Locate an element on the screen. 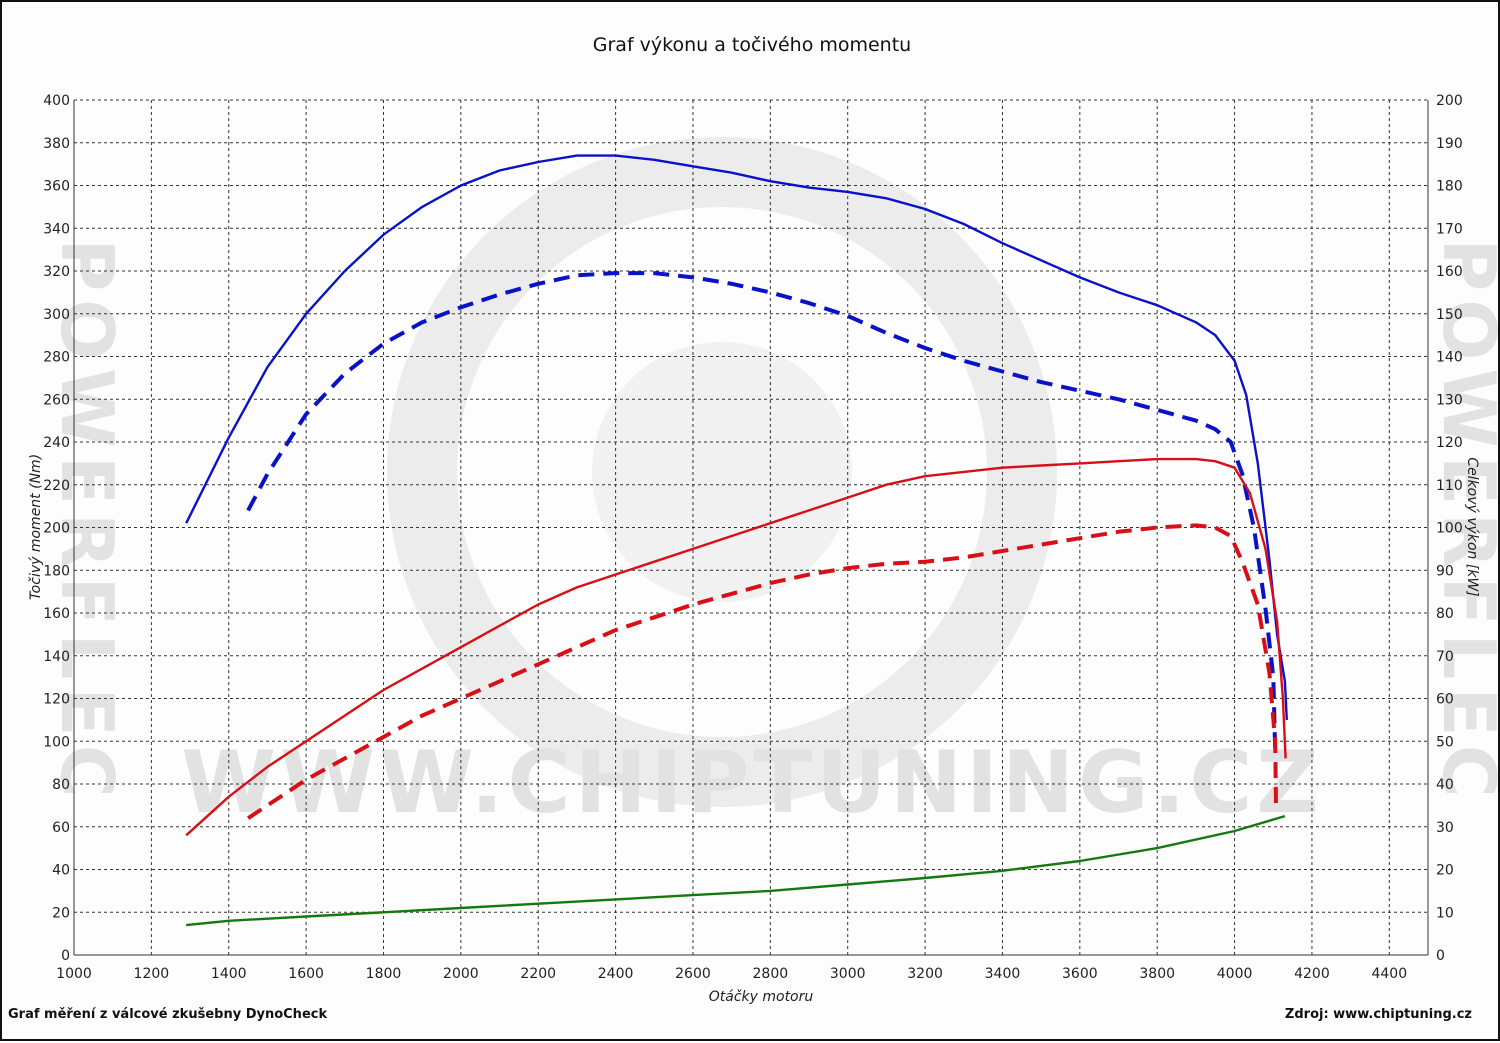 The image size is (1500, 1043). x-tick-label: 2800 is located at coordinates (771, 974).